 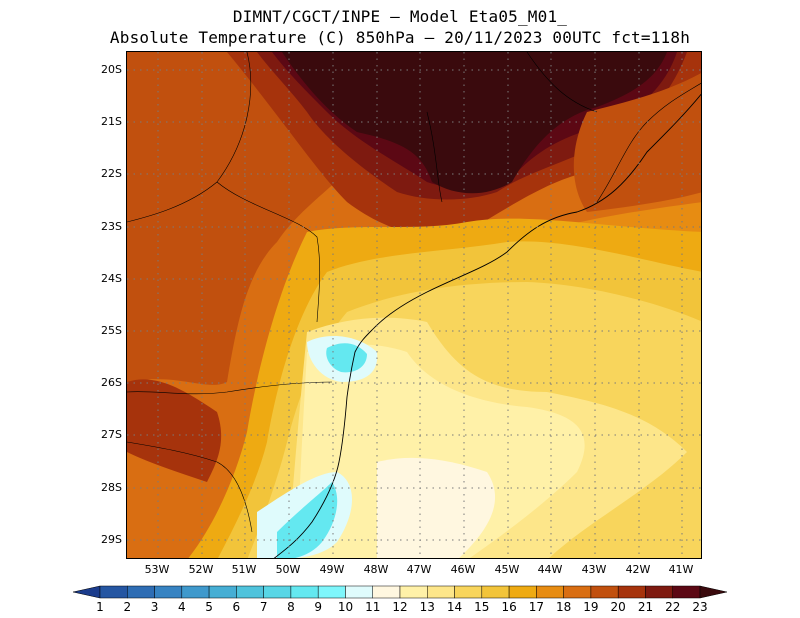 What do you see at coordinates (536, 607) in the screenshot?
I see `colorbar-label: 17` at bounding box center [536, 607].